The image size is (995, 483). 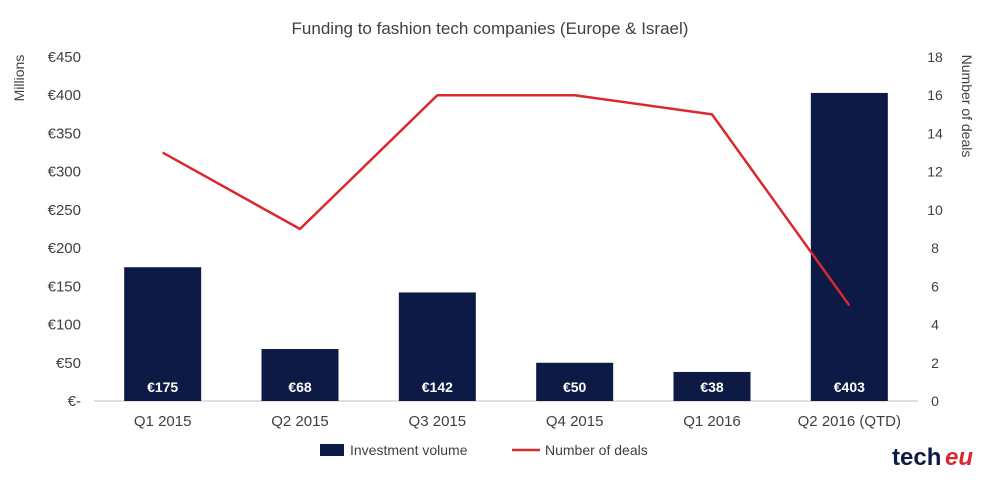 I want to click on x-tick-label: Q2 2015, so click(x=300, y=421).